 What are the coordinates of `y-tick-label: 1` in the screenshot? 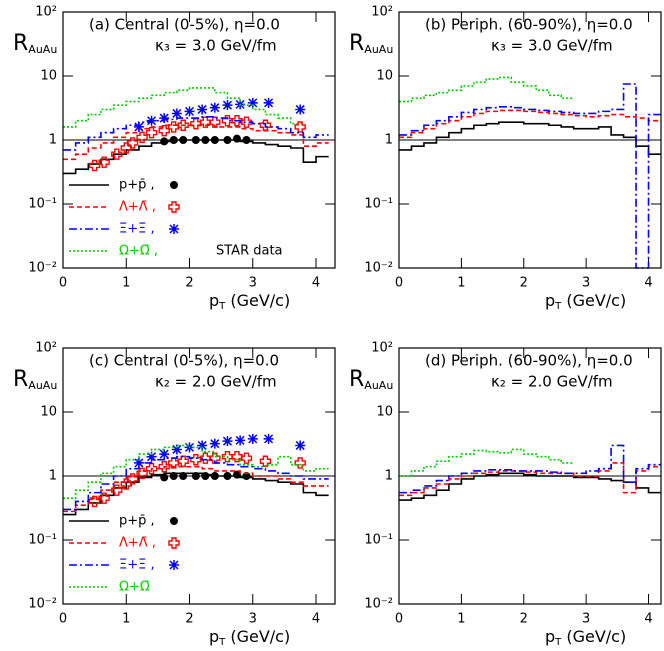 It's located at (53, 476).